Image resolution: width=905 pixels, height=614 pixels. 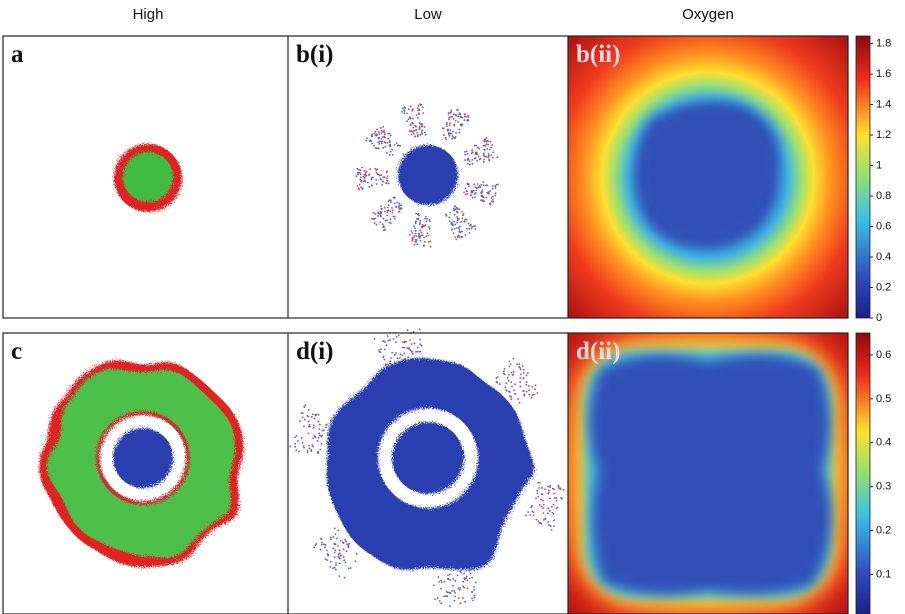 I want to click on colorbar-tick-label: 0.5, so click(x=883, y=399).